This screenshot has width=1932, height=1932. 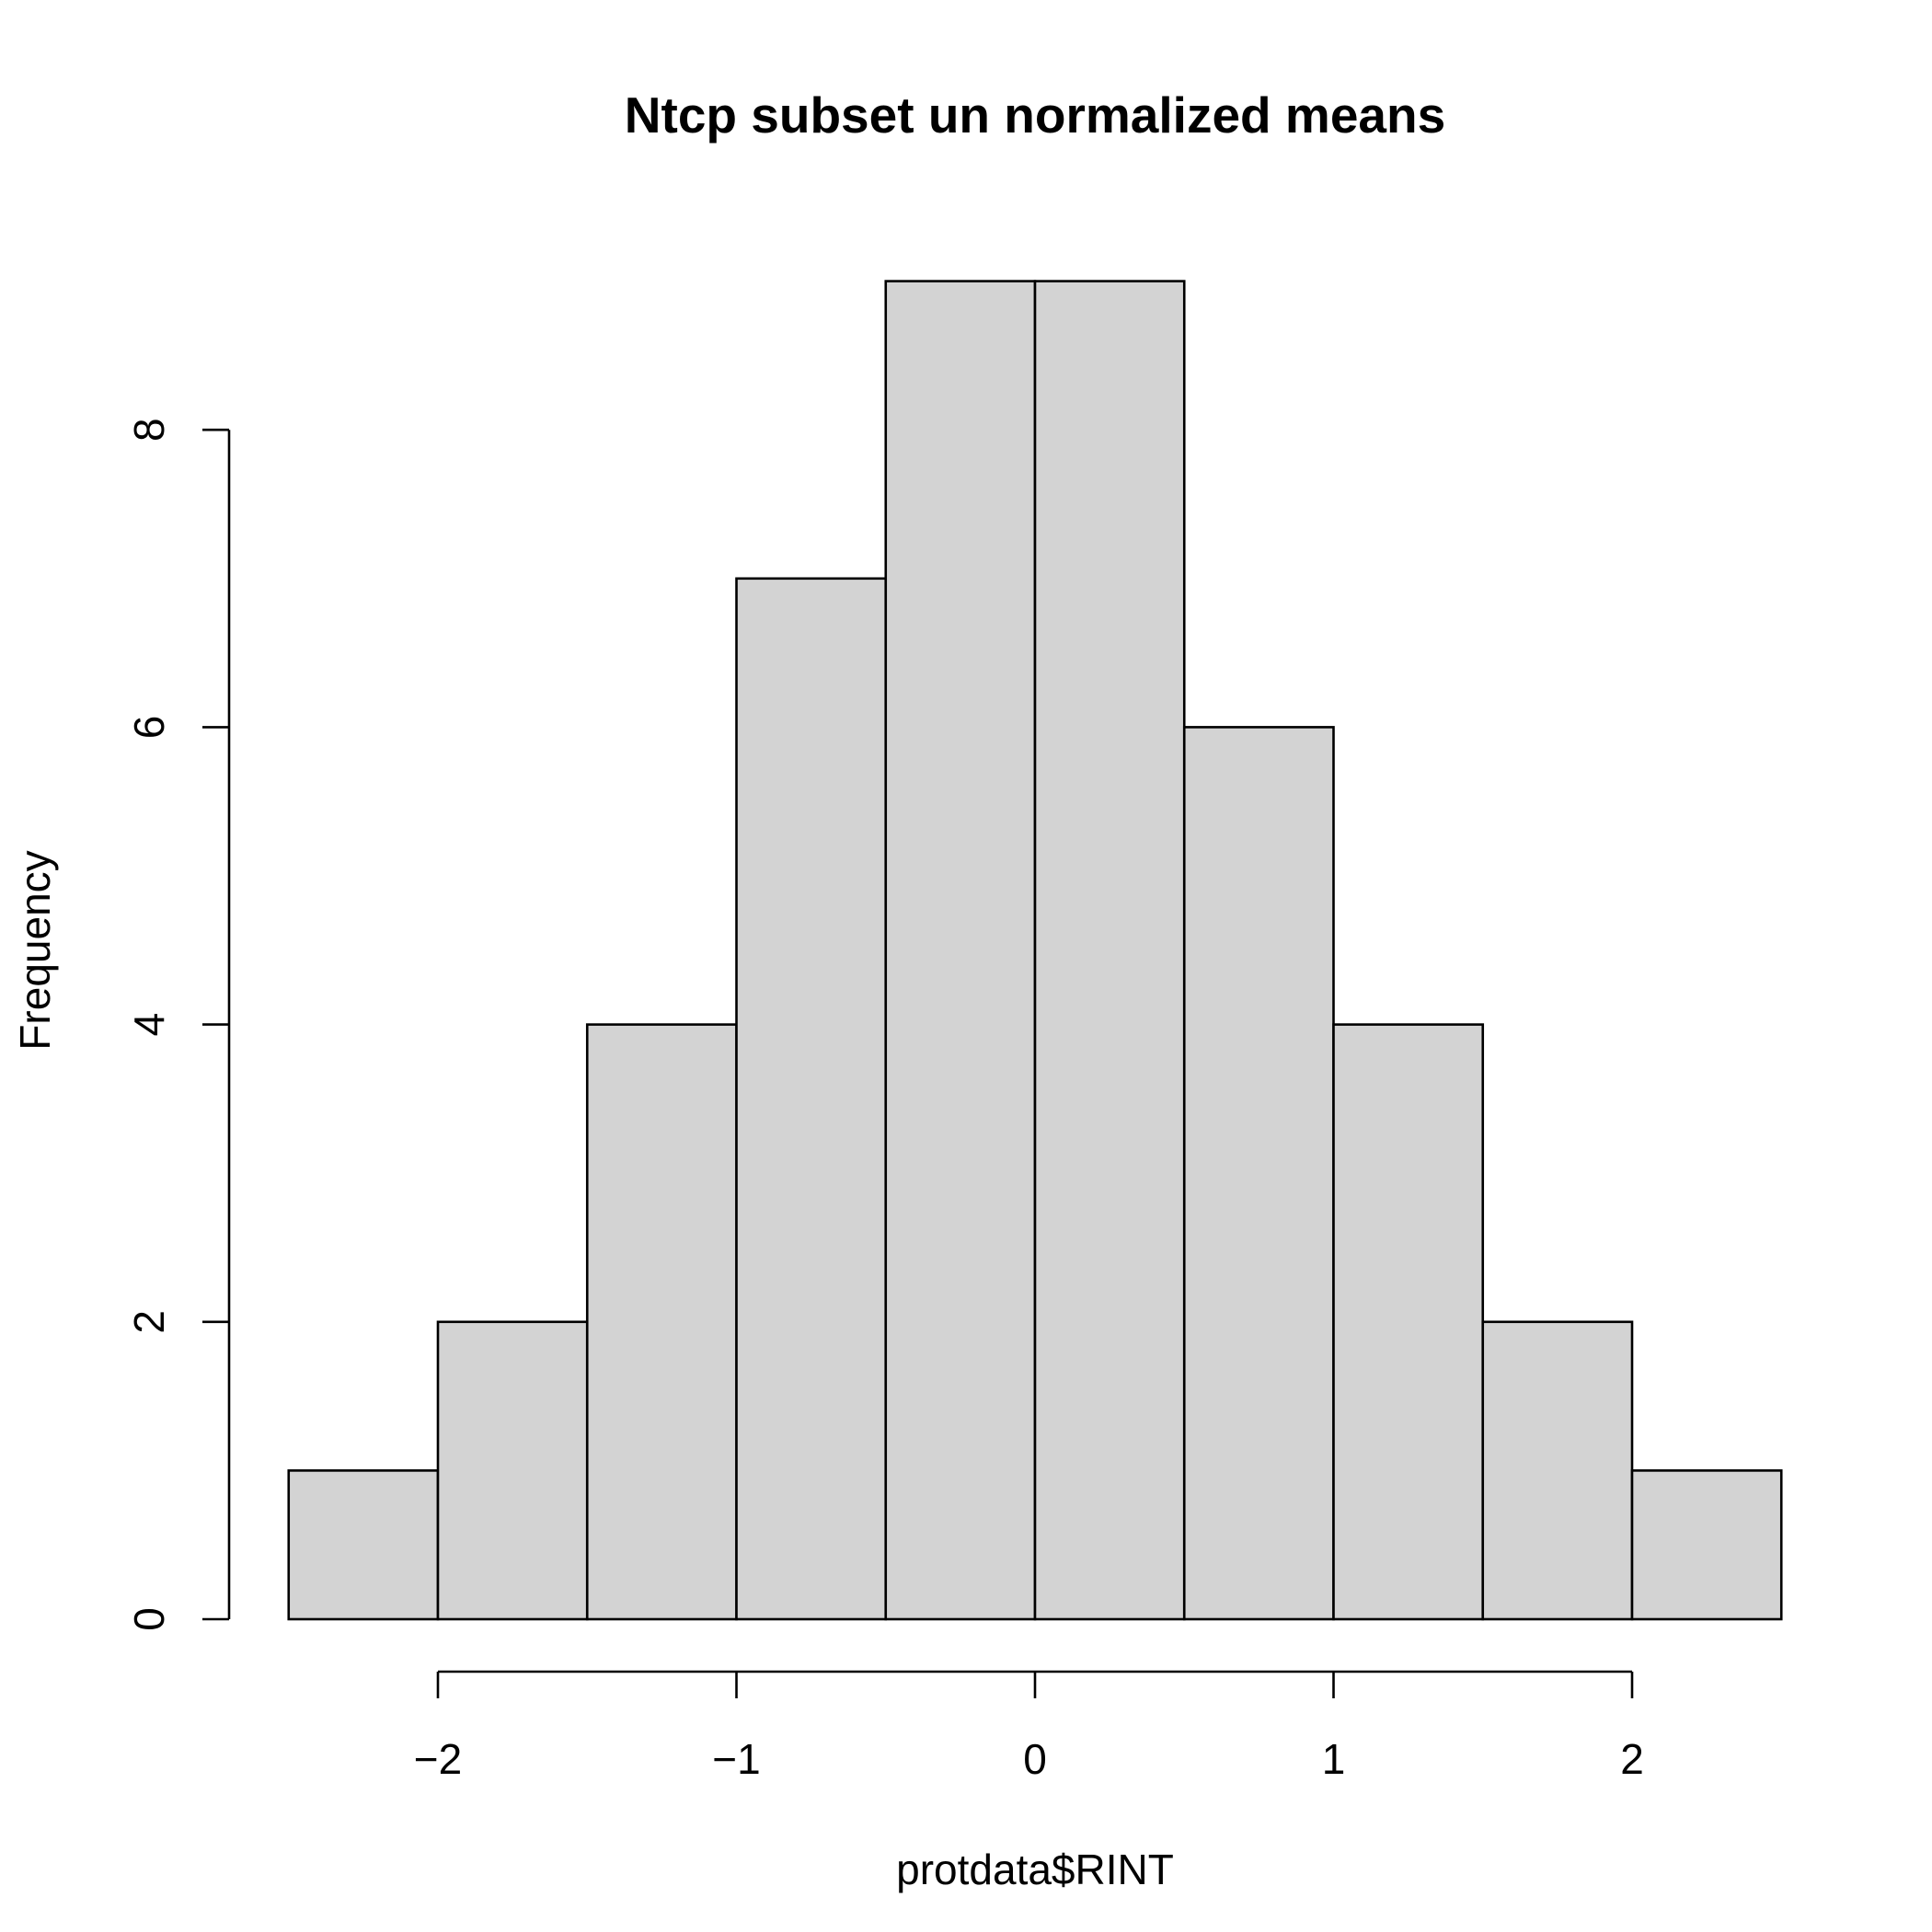 What do you see at coordinates (1334, 1759) in the screenshot?
I see `x-tick-label-3: 1` at bounding box center [1334, 1759].